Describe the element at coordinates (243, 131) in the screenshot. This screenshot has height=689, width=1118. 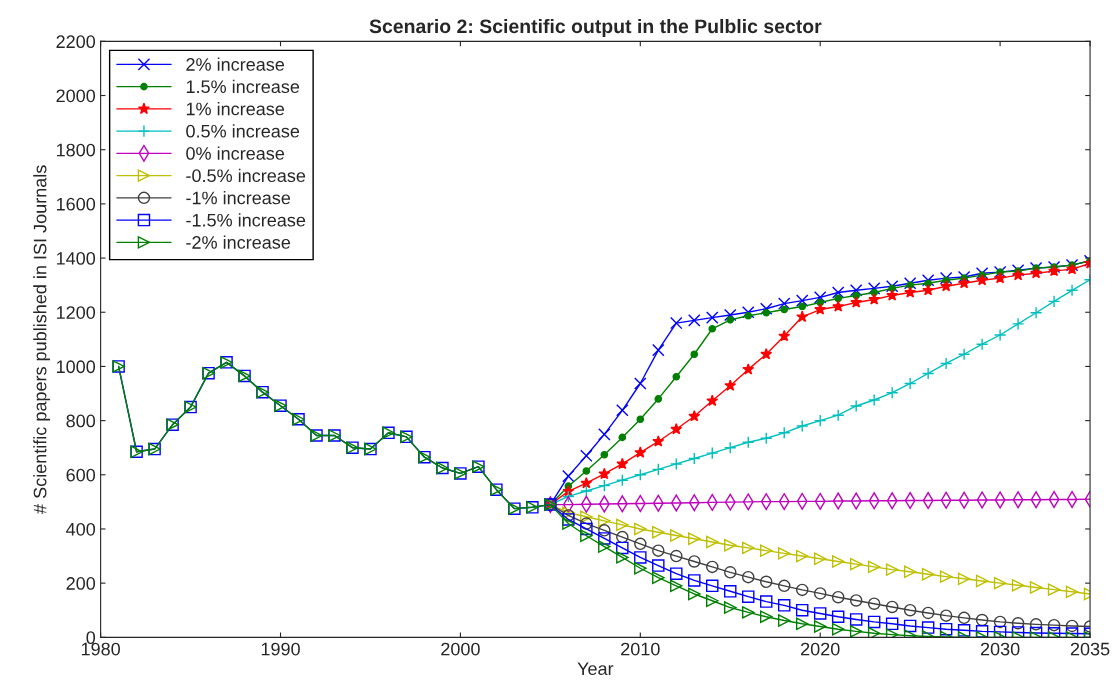
I see `legend-label: 0.5% increase` at that location.